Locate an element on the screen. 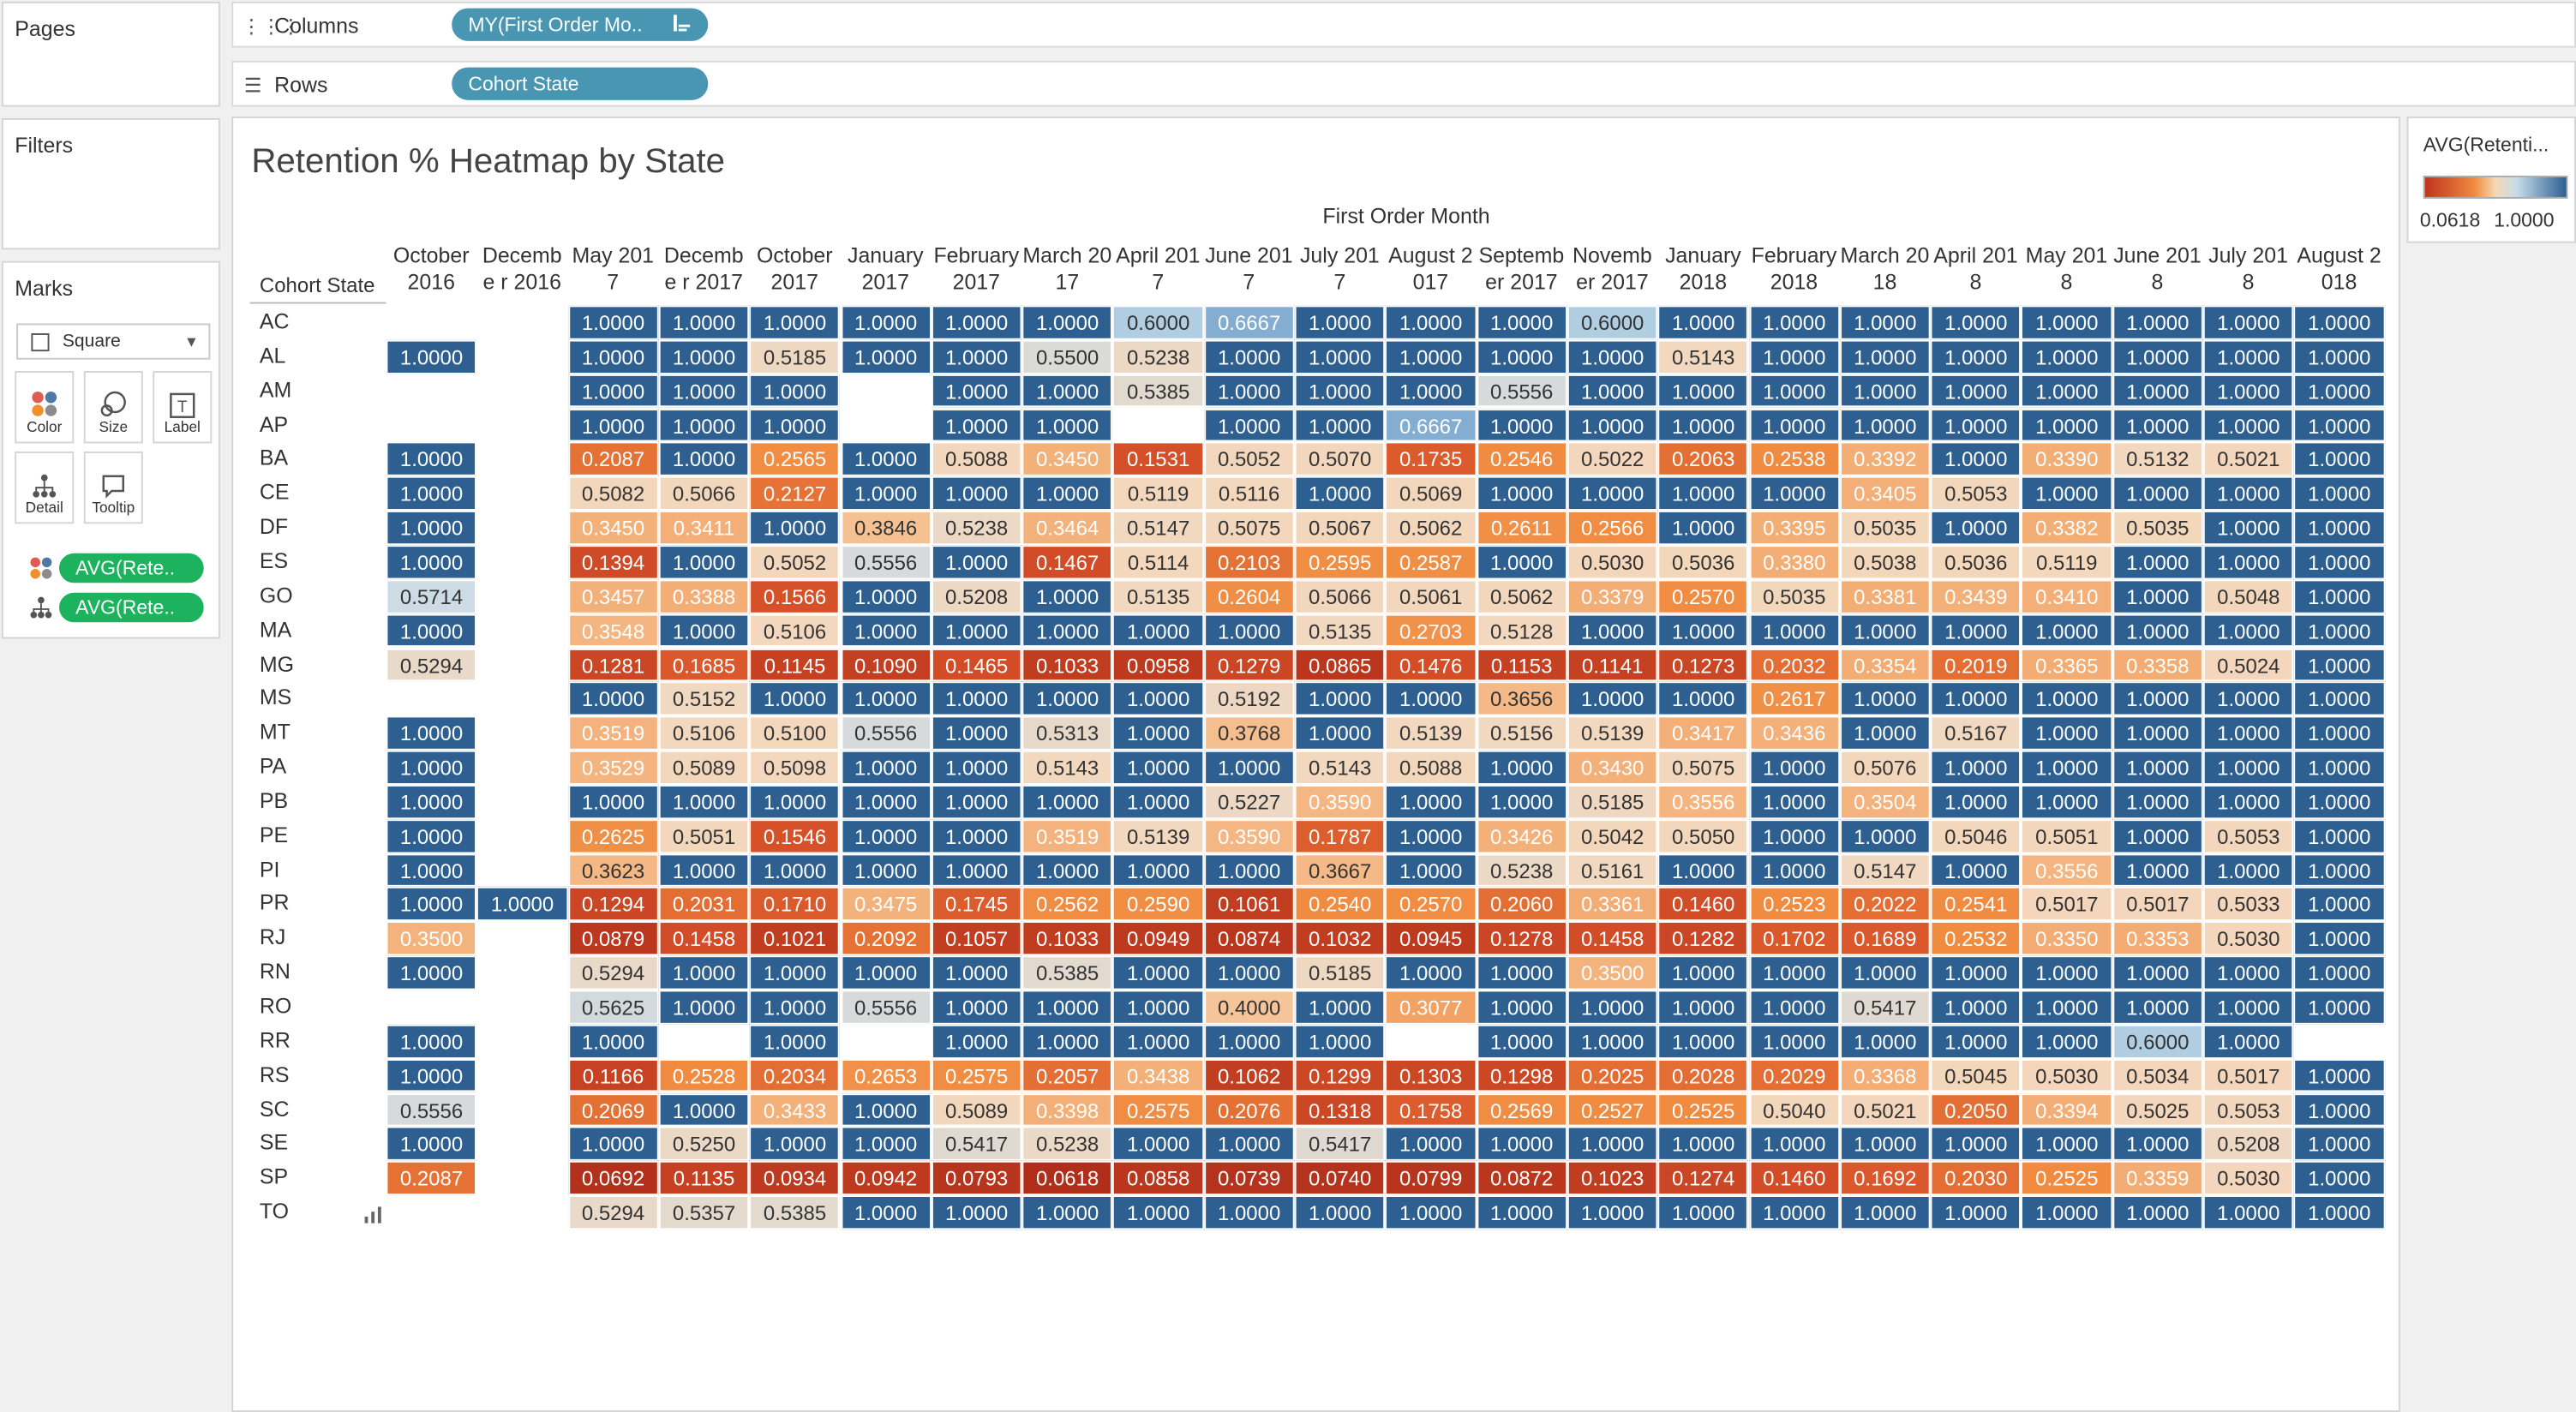 This screenshot has width=2576, height=1412. filters-shelf: Filters is located at coordinates (110, 183).